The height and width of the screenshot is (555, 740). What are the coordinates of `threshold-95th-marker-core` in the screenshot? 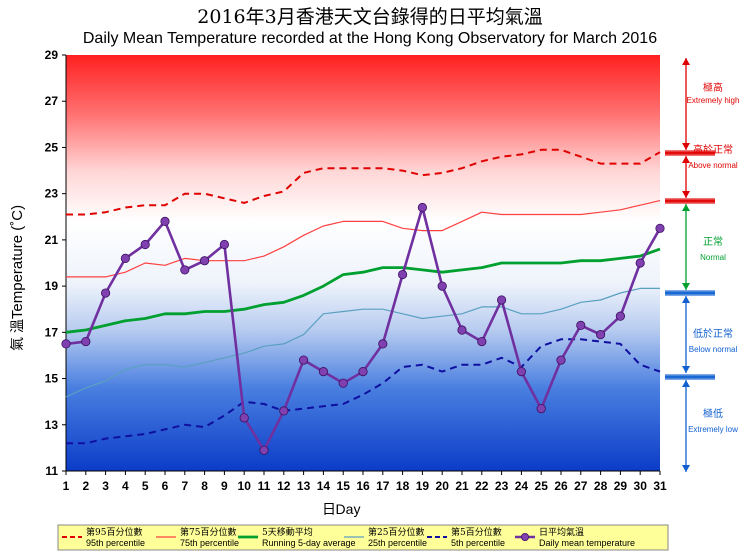 It's located at (690, 153).